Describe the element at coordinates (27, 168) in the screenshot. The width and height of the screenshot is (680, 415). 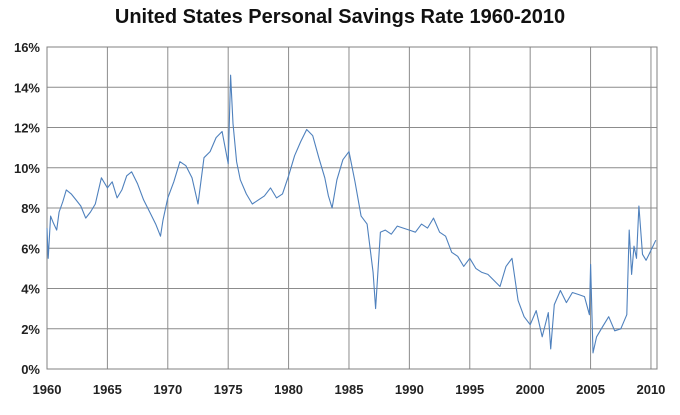
I see `y-tick-label: 10%` at that location.